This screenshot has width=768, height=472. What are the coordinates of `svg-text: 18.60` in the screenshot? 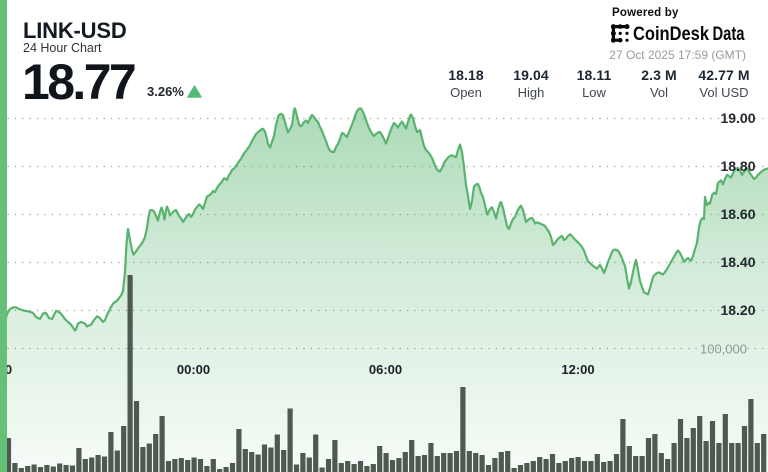 It's located at (737, 214).